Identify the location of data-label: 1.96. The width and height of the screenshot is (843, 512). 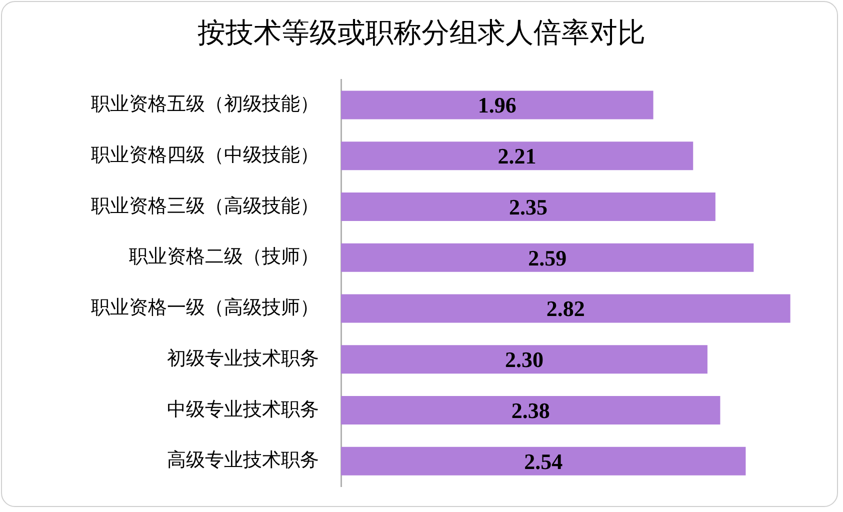
(497, 105).